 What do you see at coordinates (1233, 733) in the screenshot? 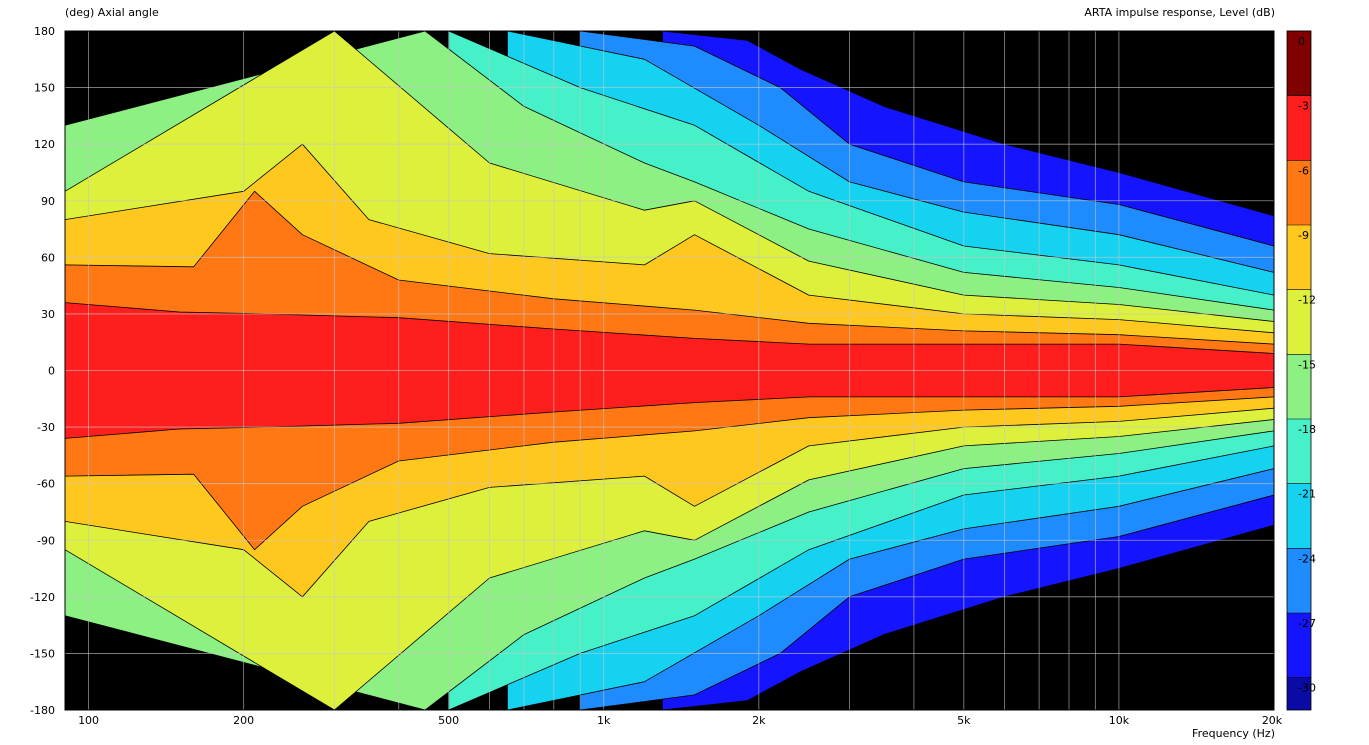
I see `x-axis-label: Frequency (Hz)` at bounding box center [1233, 733].